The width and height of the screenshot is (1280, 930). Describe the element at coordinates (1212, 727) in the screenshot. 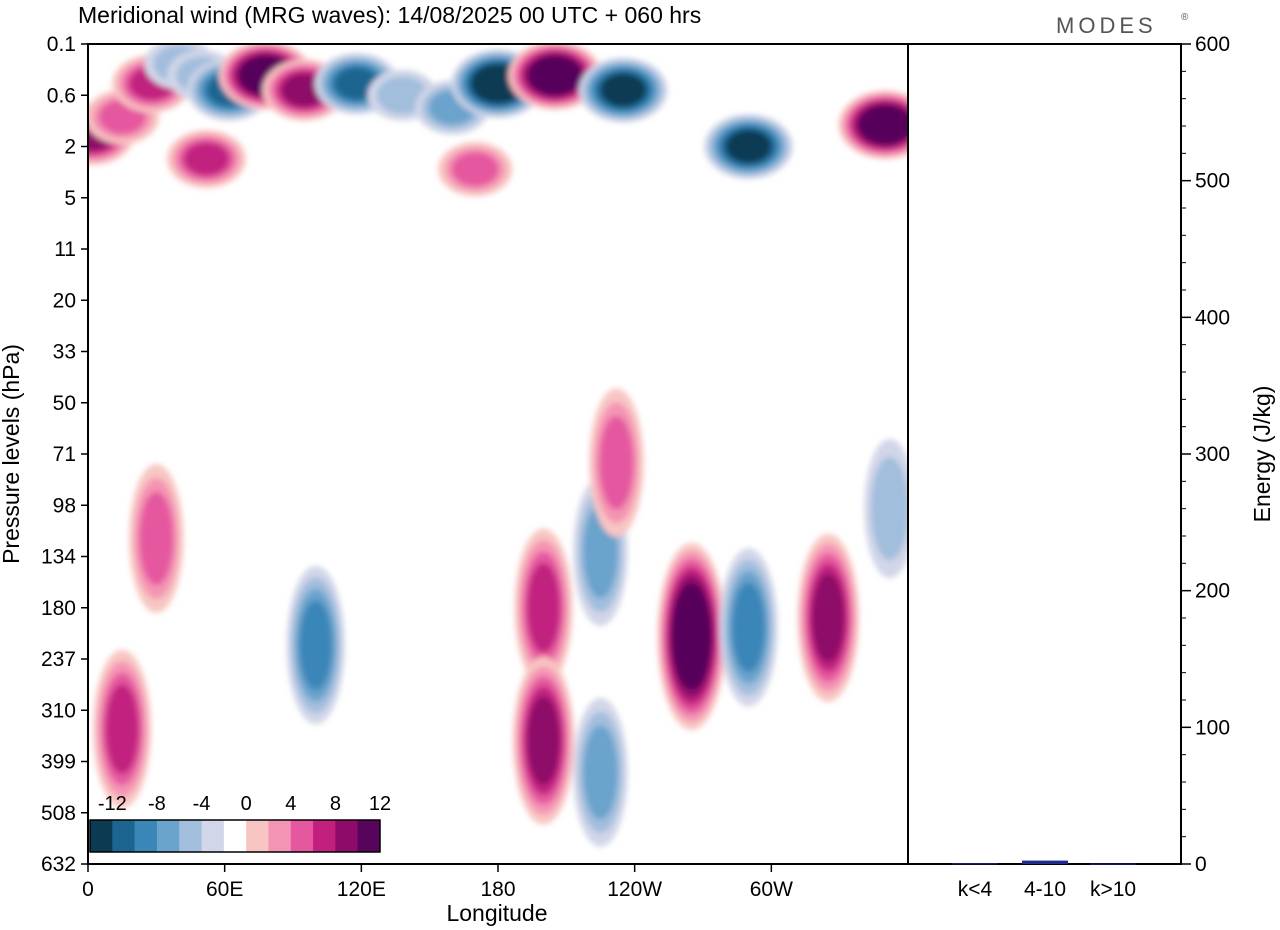

I see `energy-tick-label: 100` at that location.